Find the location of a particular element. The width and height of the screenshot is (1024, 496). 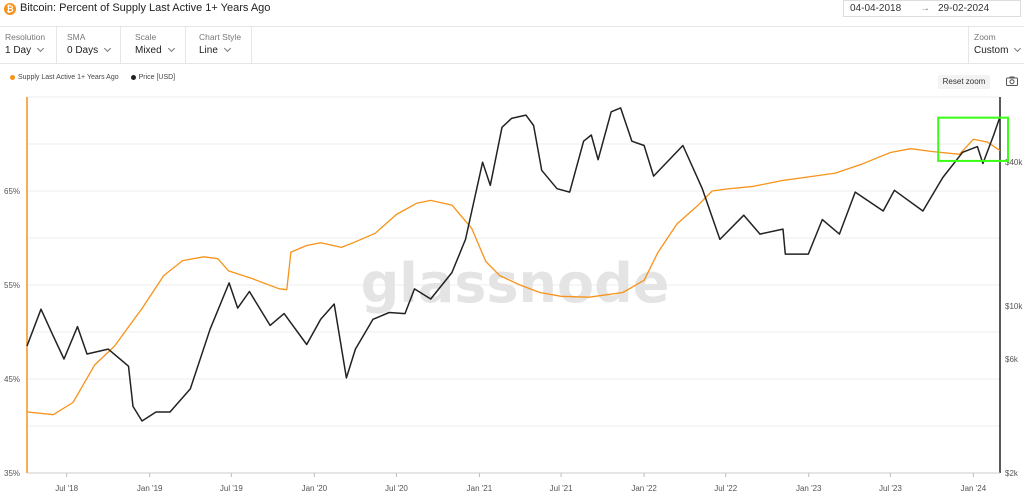

y-left-tick-label: 55% is located at coordinates (12, 285).